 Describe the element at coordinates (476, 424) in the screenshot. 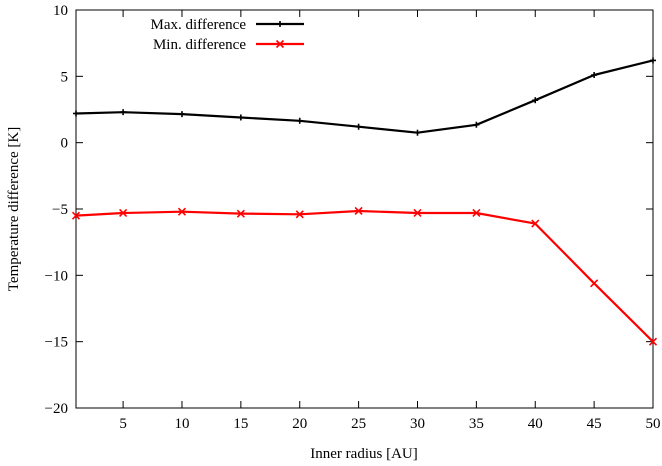

I see `x-tick-label: 35` at that location.